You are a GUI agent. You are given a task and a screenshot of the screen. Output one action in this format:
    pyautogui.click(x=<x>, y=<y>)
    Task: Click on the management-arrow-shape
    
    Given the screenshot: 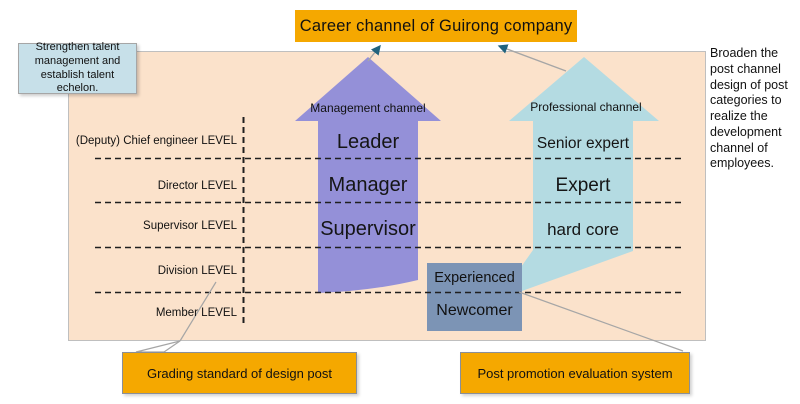 What is the action you would take?
    pyautogui.click(x=368, y=175)
    